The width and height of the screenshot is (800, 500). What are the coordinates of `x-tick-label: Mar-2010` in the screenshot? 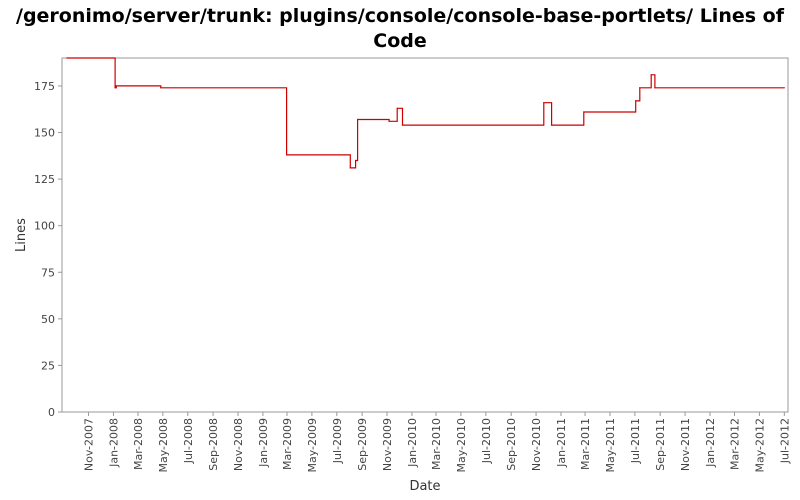 It's located at (436, 444).